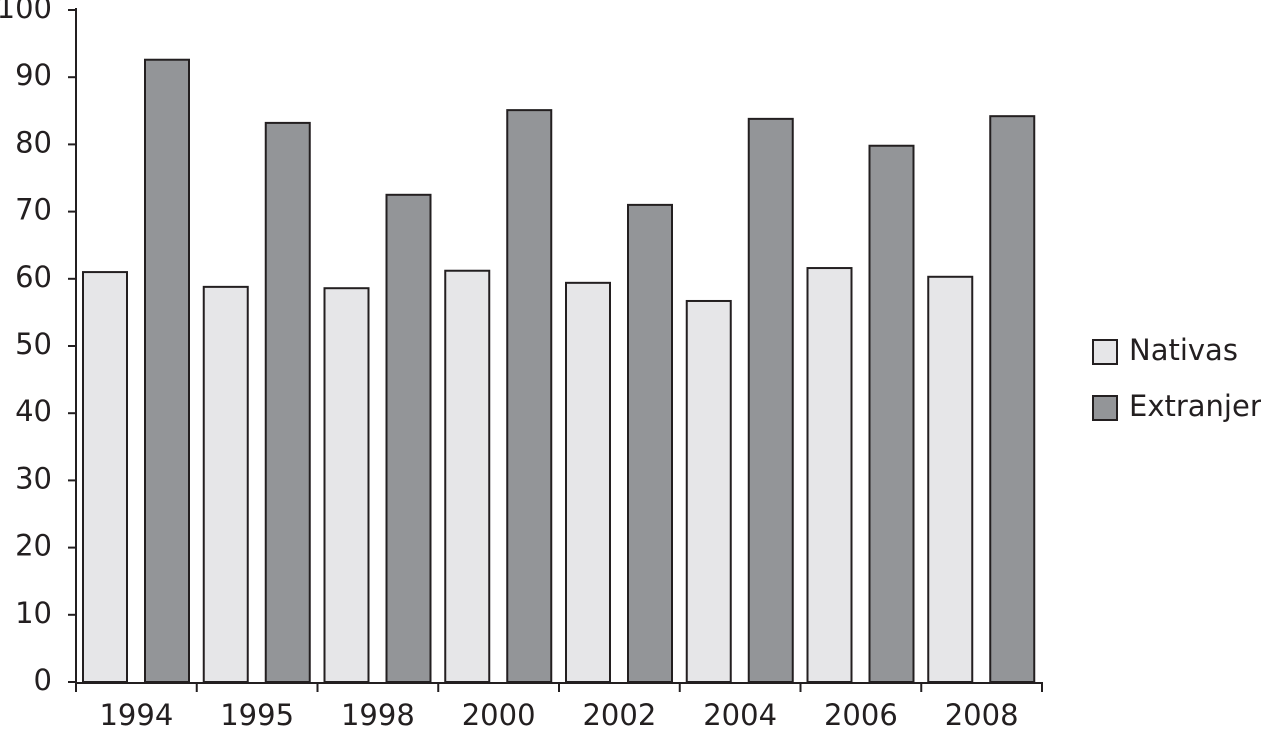 Image resolution: width=1261 pixels, height=729 pixels. What do you see at coordinates (619, 713) in the screenshot?
I see `x-tick-label: 2002` at bounding box center [619, 713].